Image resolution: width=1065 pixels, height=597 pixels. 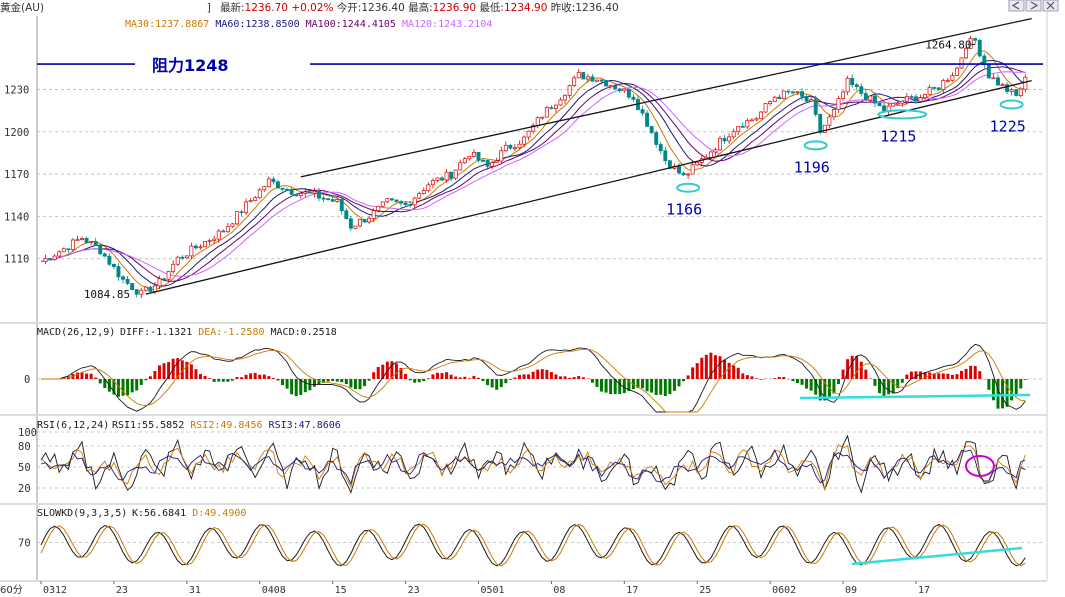 I want to click on support-label: 1215, so click(x=898, y=136).